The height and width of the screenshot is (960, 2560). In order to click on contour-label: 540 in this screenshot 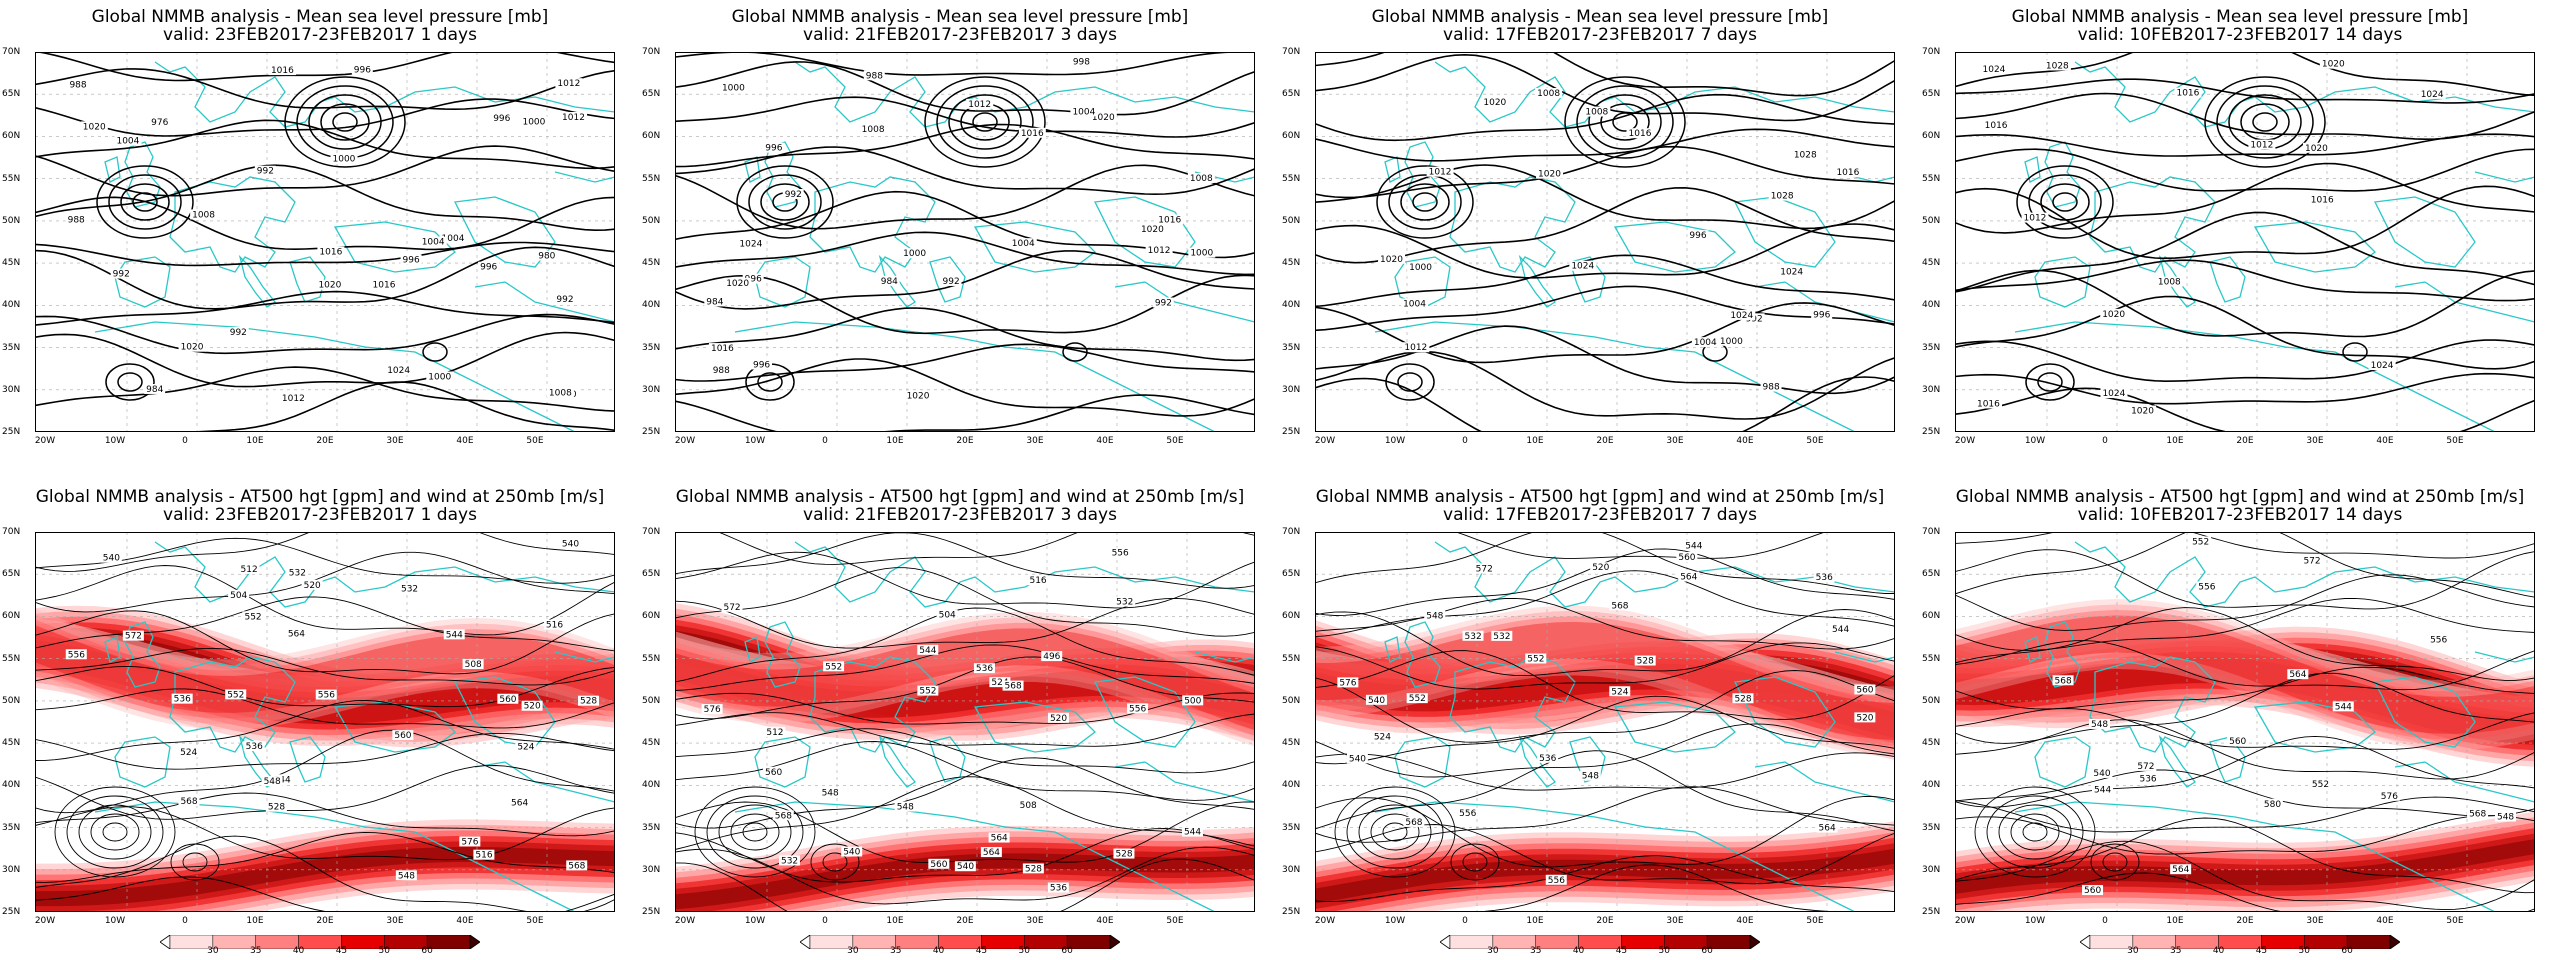, I will do `click(570, 544)`.